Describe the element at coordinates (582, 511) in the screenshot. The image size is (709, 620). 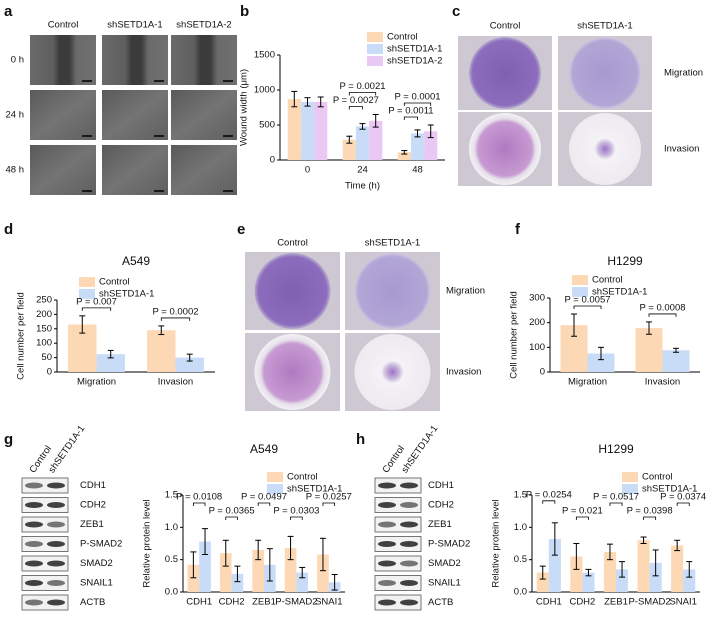
I see `p-value: P = 0.021` at that location.